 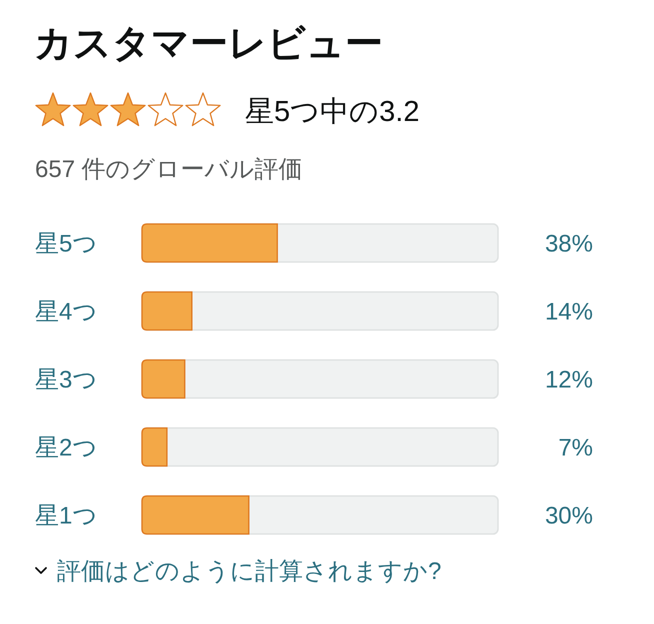 What do you see at coordinates (568, 244) in the screenshot?
I see `data-label: 38%` at bounding box center [568, 244].